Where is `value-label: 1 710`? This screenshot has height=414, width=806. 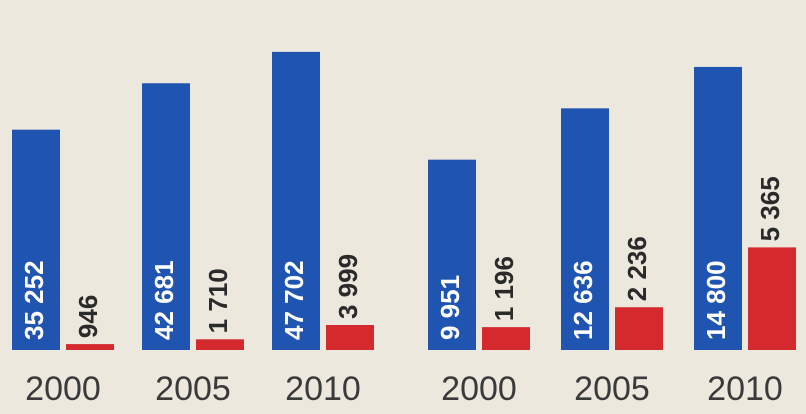
value-label: 1 710 is located at coordinates (218, 300).